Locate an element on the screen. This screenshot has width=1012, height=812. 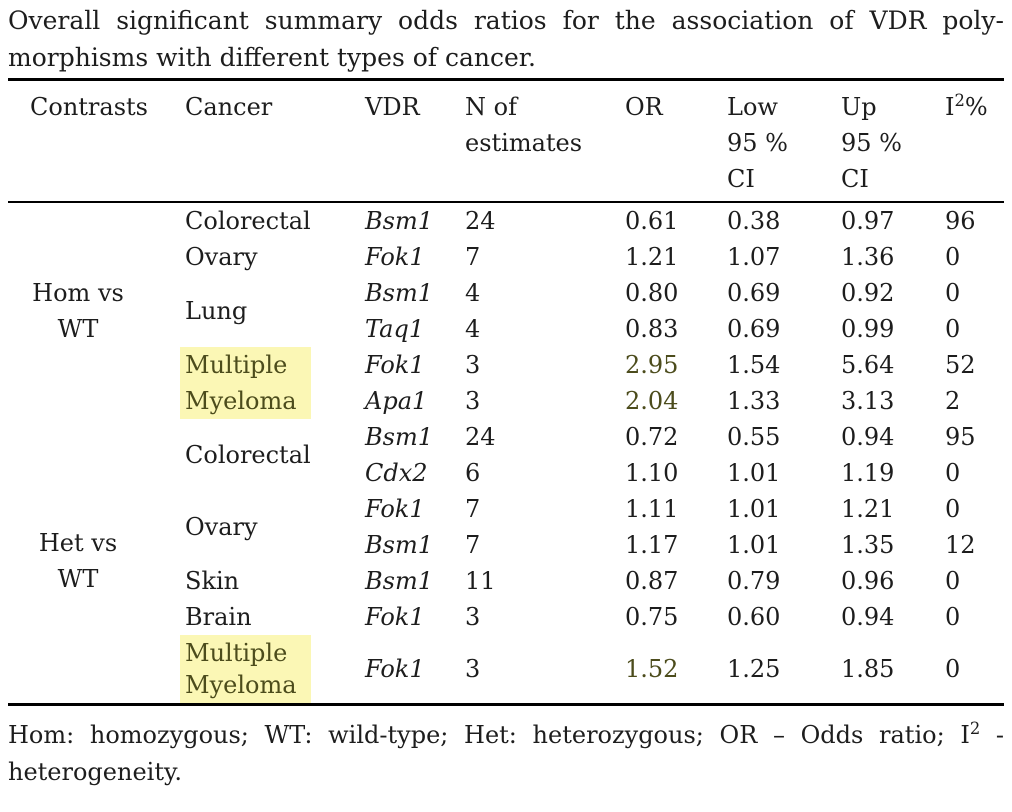
table-row: Skin Bsm1 11 0.87 0.79 0.96 0 is located at coordinates (506, 581).